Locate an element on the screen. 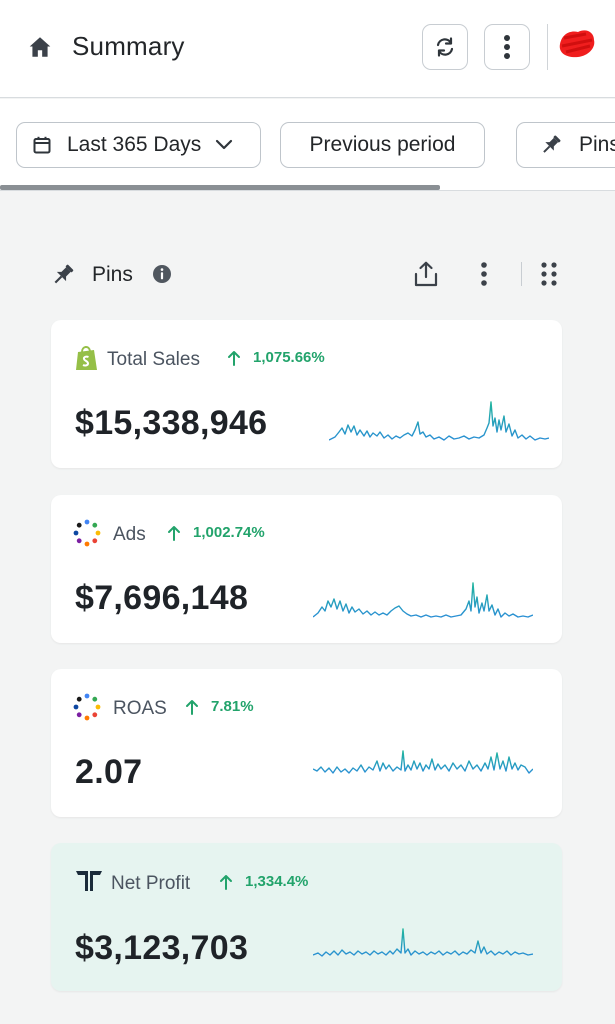  horizontal-scrollbar is located at coordinates (220, 187).